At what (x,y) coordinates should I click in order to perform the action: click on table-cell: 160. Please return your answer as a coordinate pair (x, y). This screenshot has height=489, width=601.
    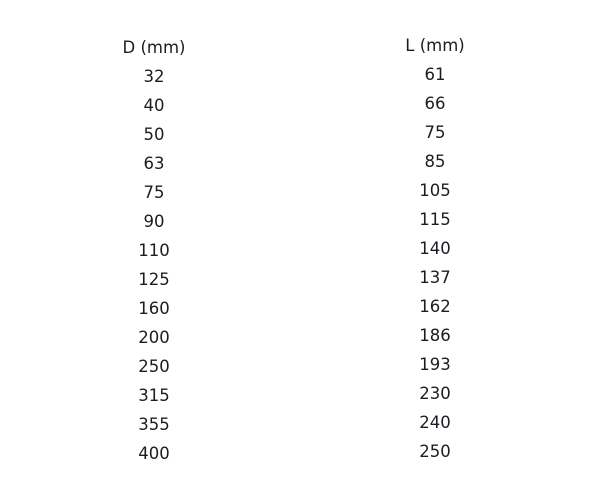
    Looking at the image, I should click on (154, 308).